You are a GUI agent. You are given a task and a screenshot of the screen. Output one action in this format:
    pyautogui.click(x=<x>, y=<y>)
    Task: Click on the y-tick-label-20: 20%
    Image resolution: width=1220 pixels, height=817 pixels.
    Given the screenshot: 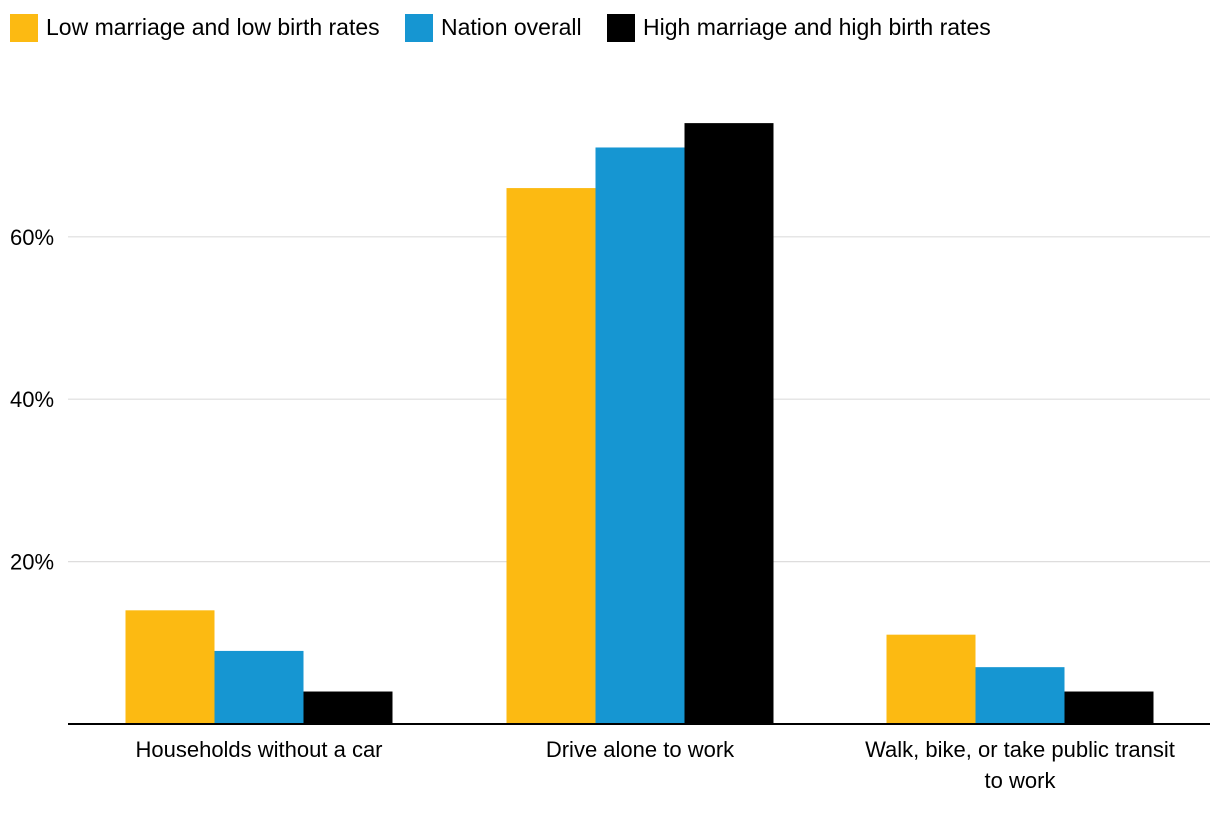 What is the action you would take?
    pyautogui.click(x=32, y=562)
    